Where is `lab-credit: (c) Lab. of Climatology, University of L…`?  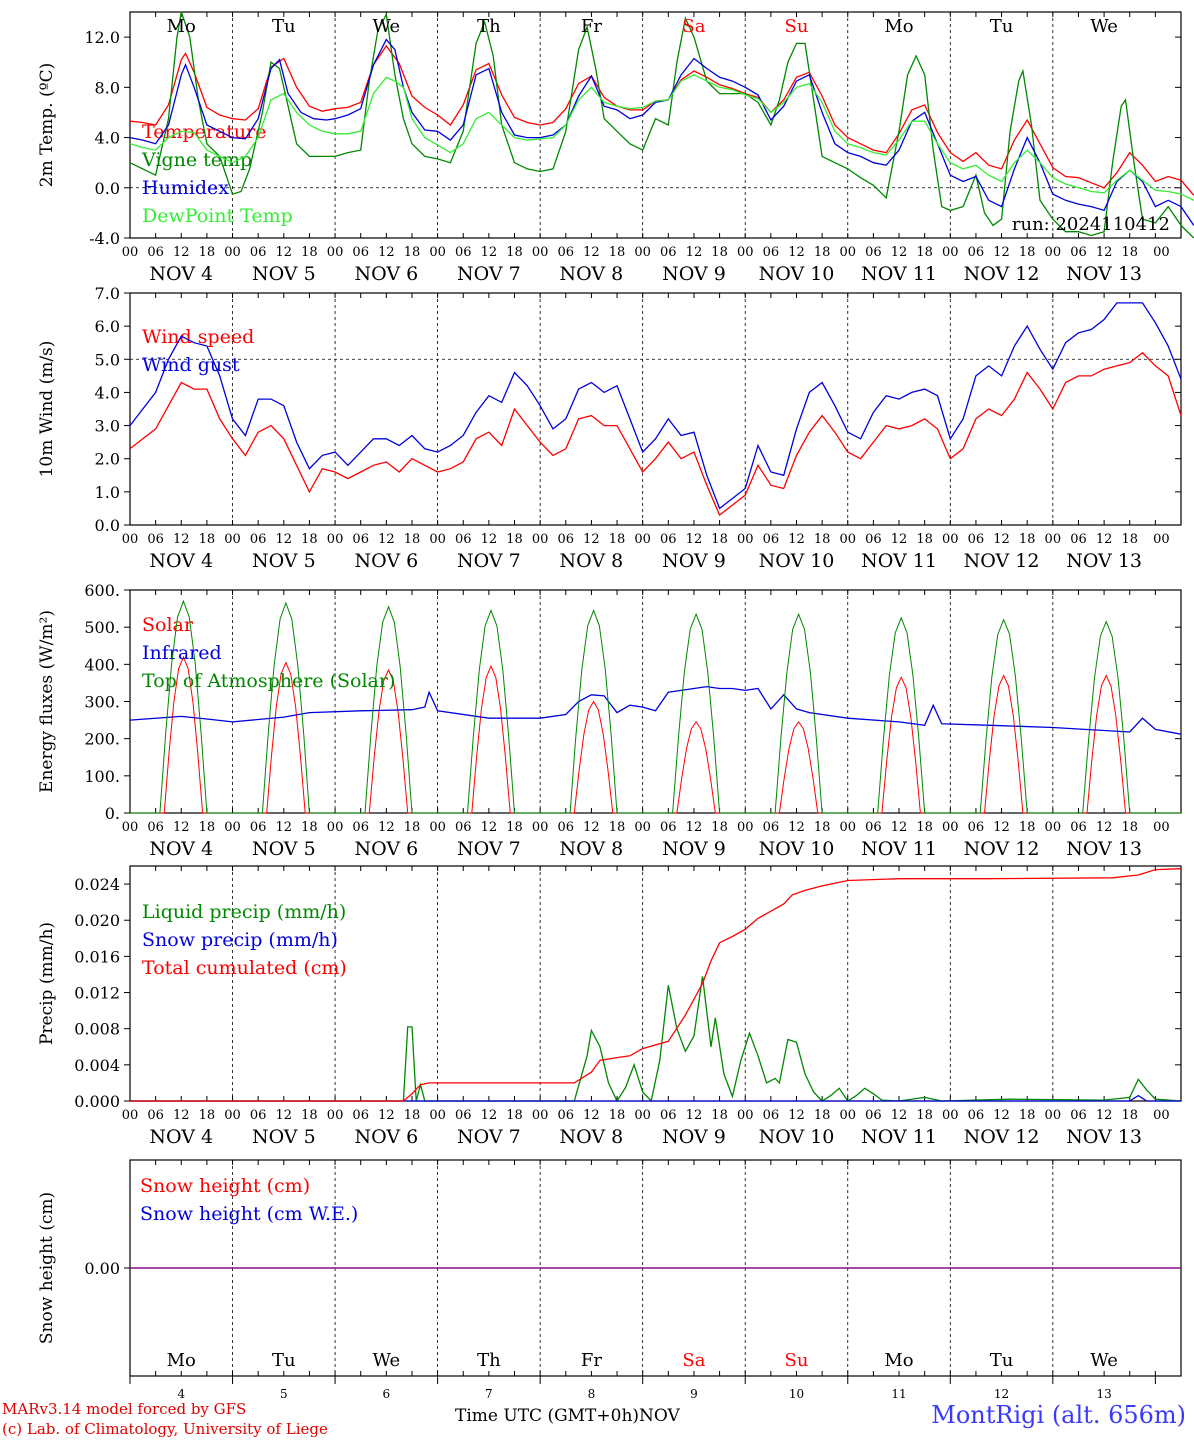
lab-credit: (c) Lab. of Climatology, University of L… is located at coordinates (165, 1429).